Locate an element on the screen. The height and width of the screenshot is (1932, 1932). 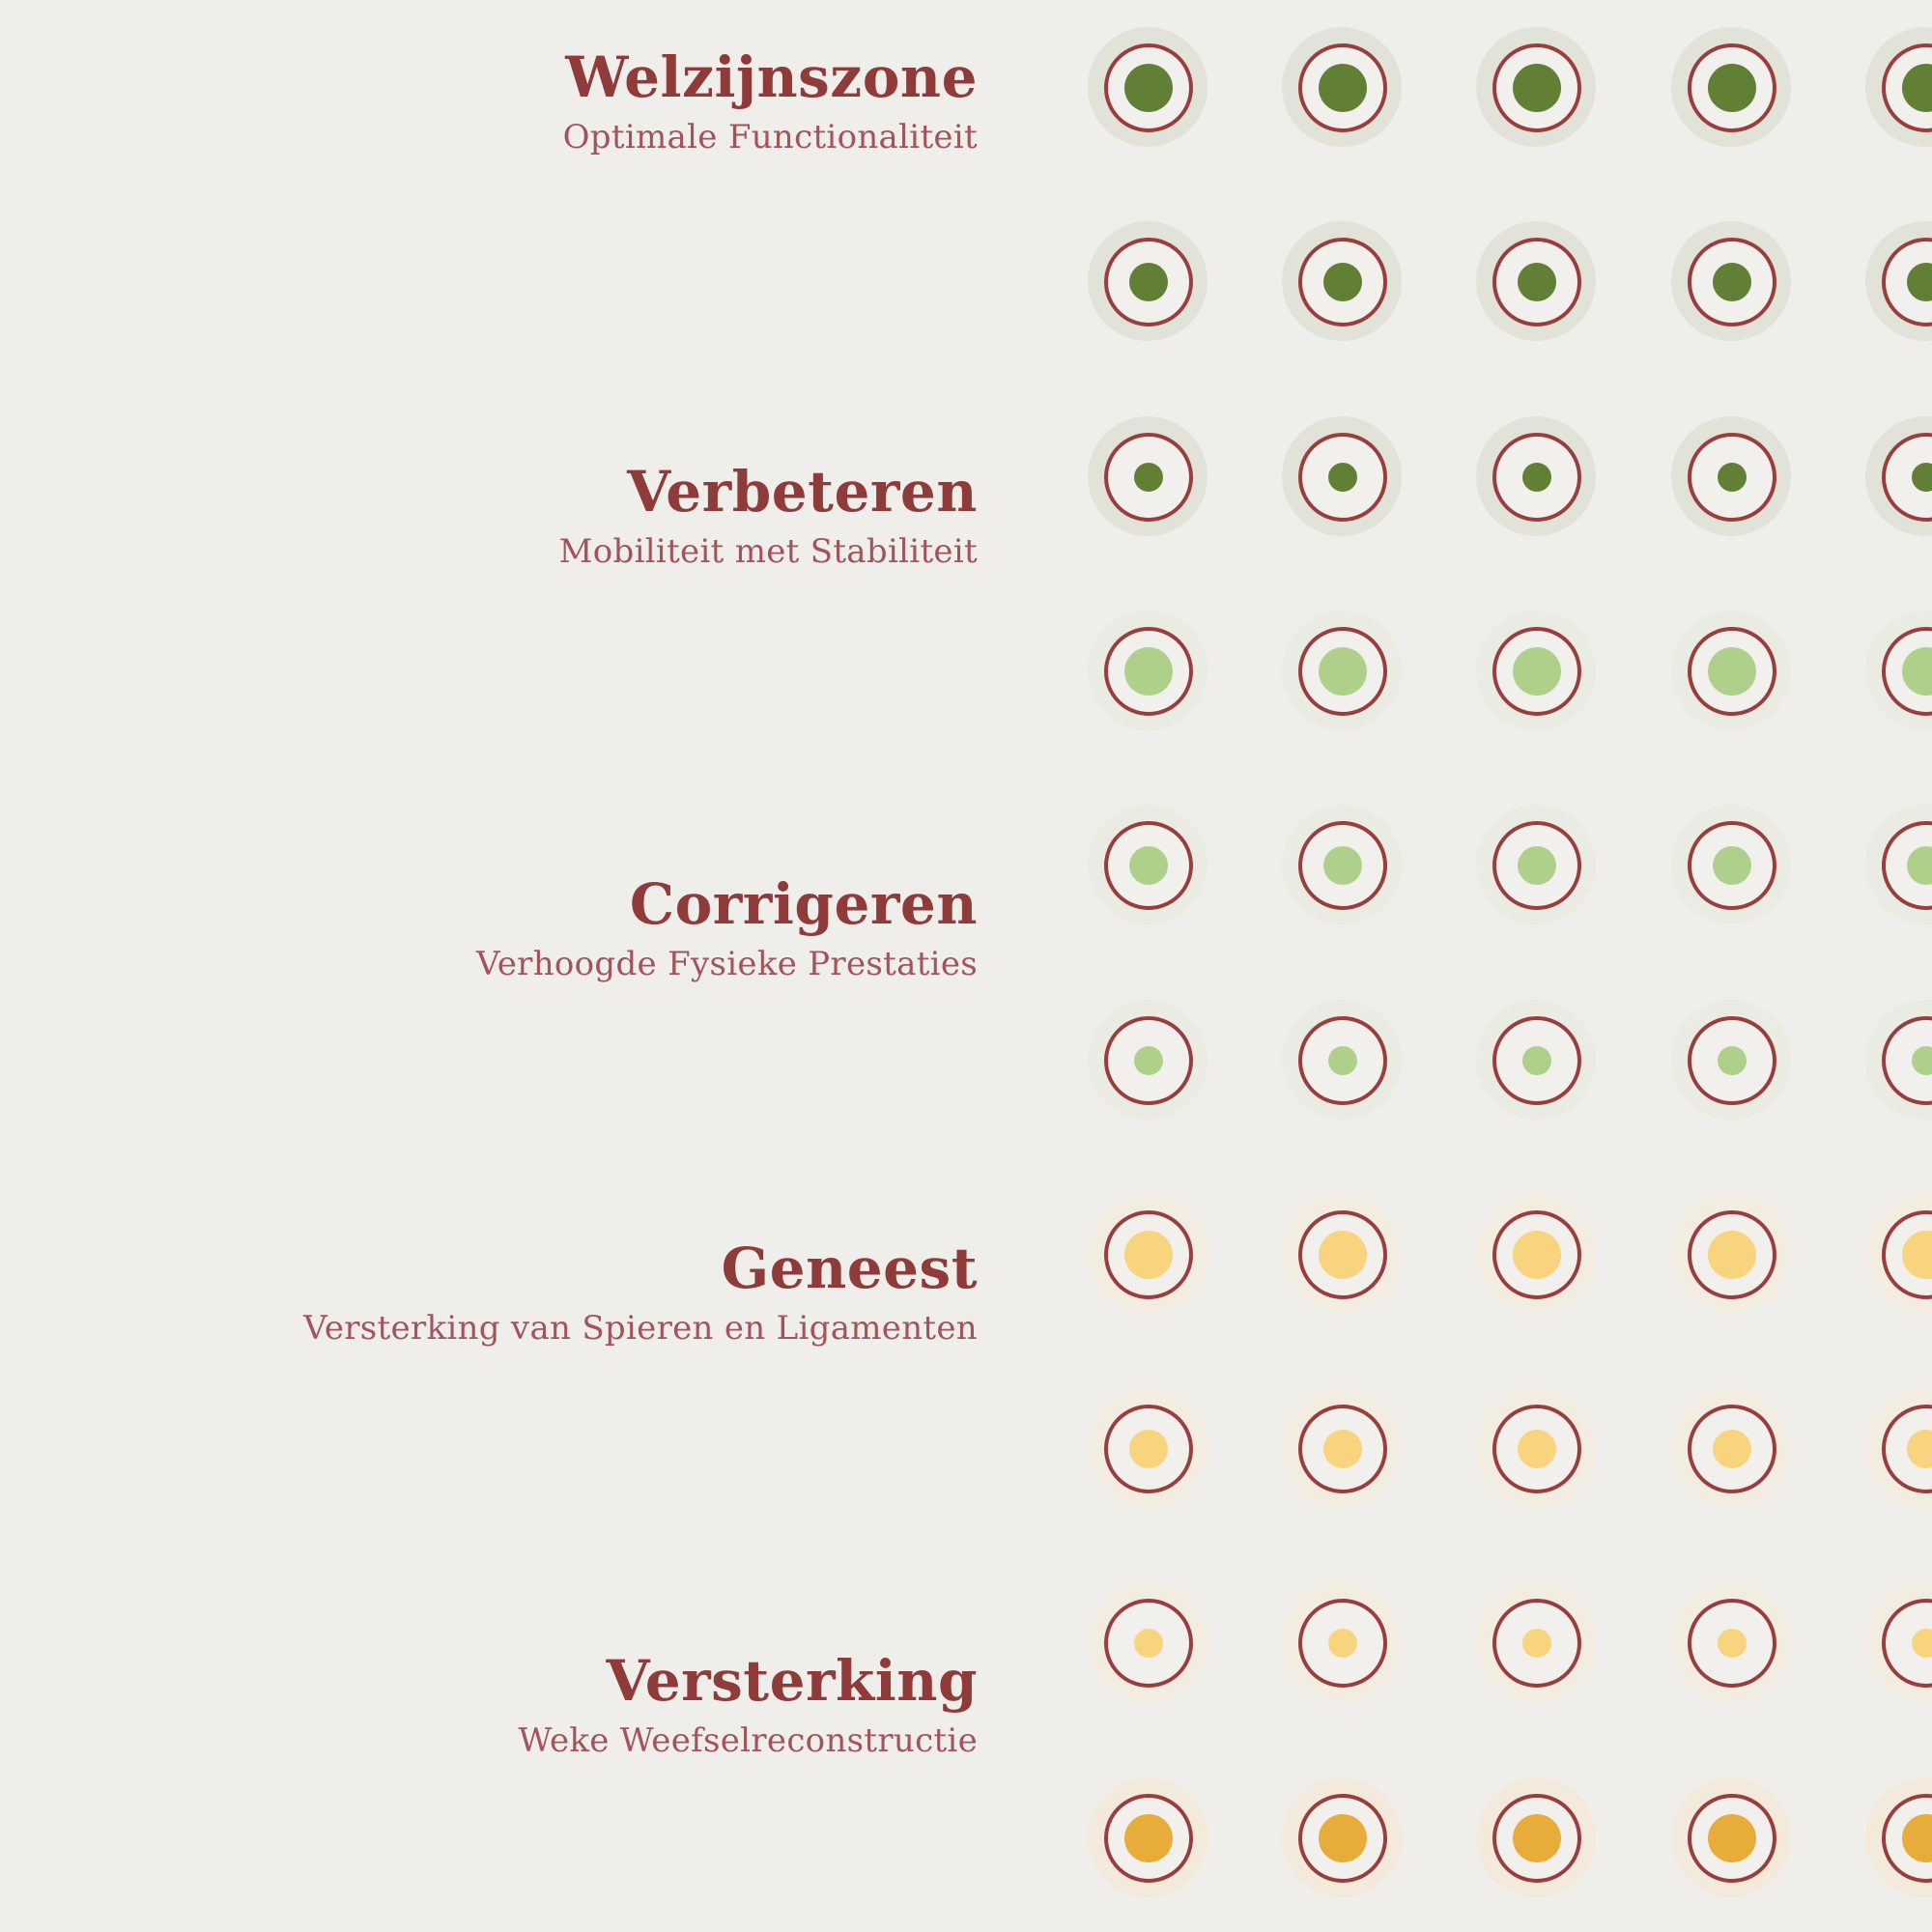
zone-welzijnszone: Welzijnszone Optimale Functionaliteit is located at coordinates (770, 101).